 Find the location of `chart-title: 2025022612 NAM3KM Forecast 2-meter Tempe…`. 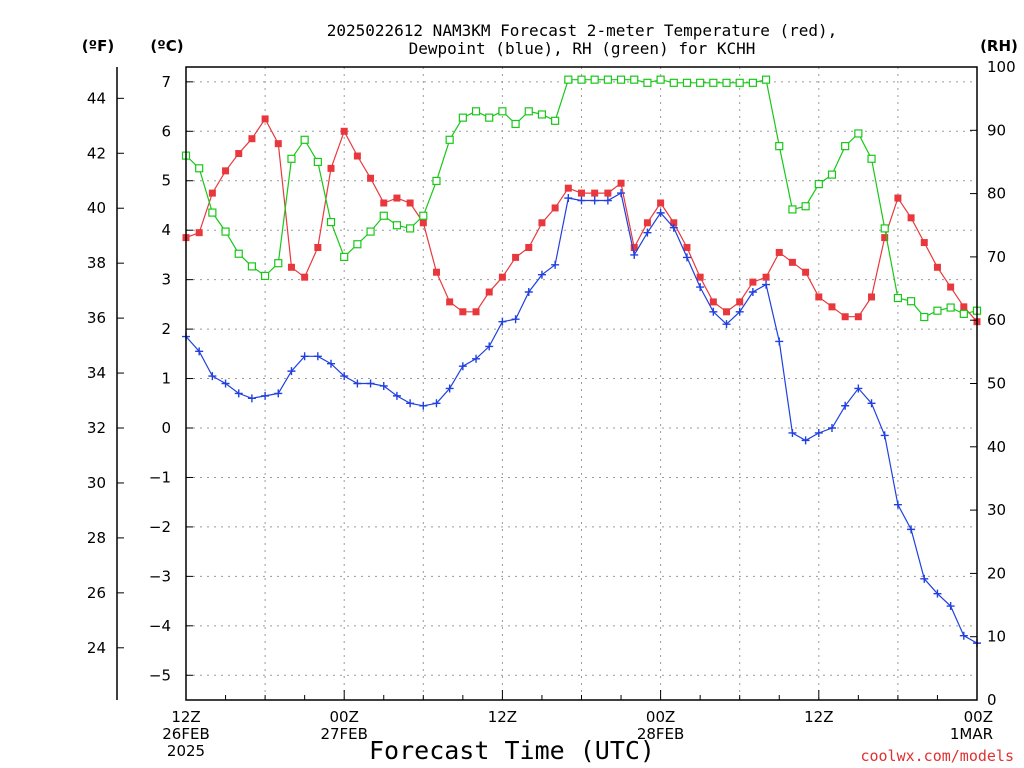

chart-title: 2025022612 NAM3KM Forecast 2-meter Tempe… is located at coordinates (582, 39).